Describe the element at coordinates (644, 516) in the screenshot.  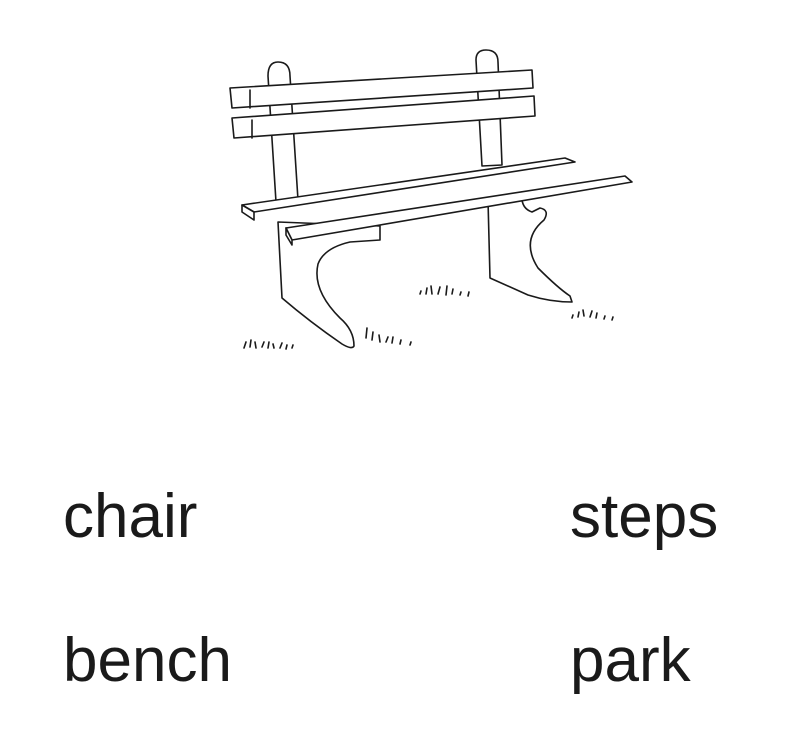
I see `word-steps: steps` at that location.